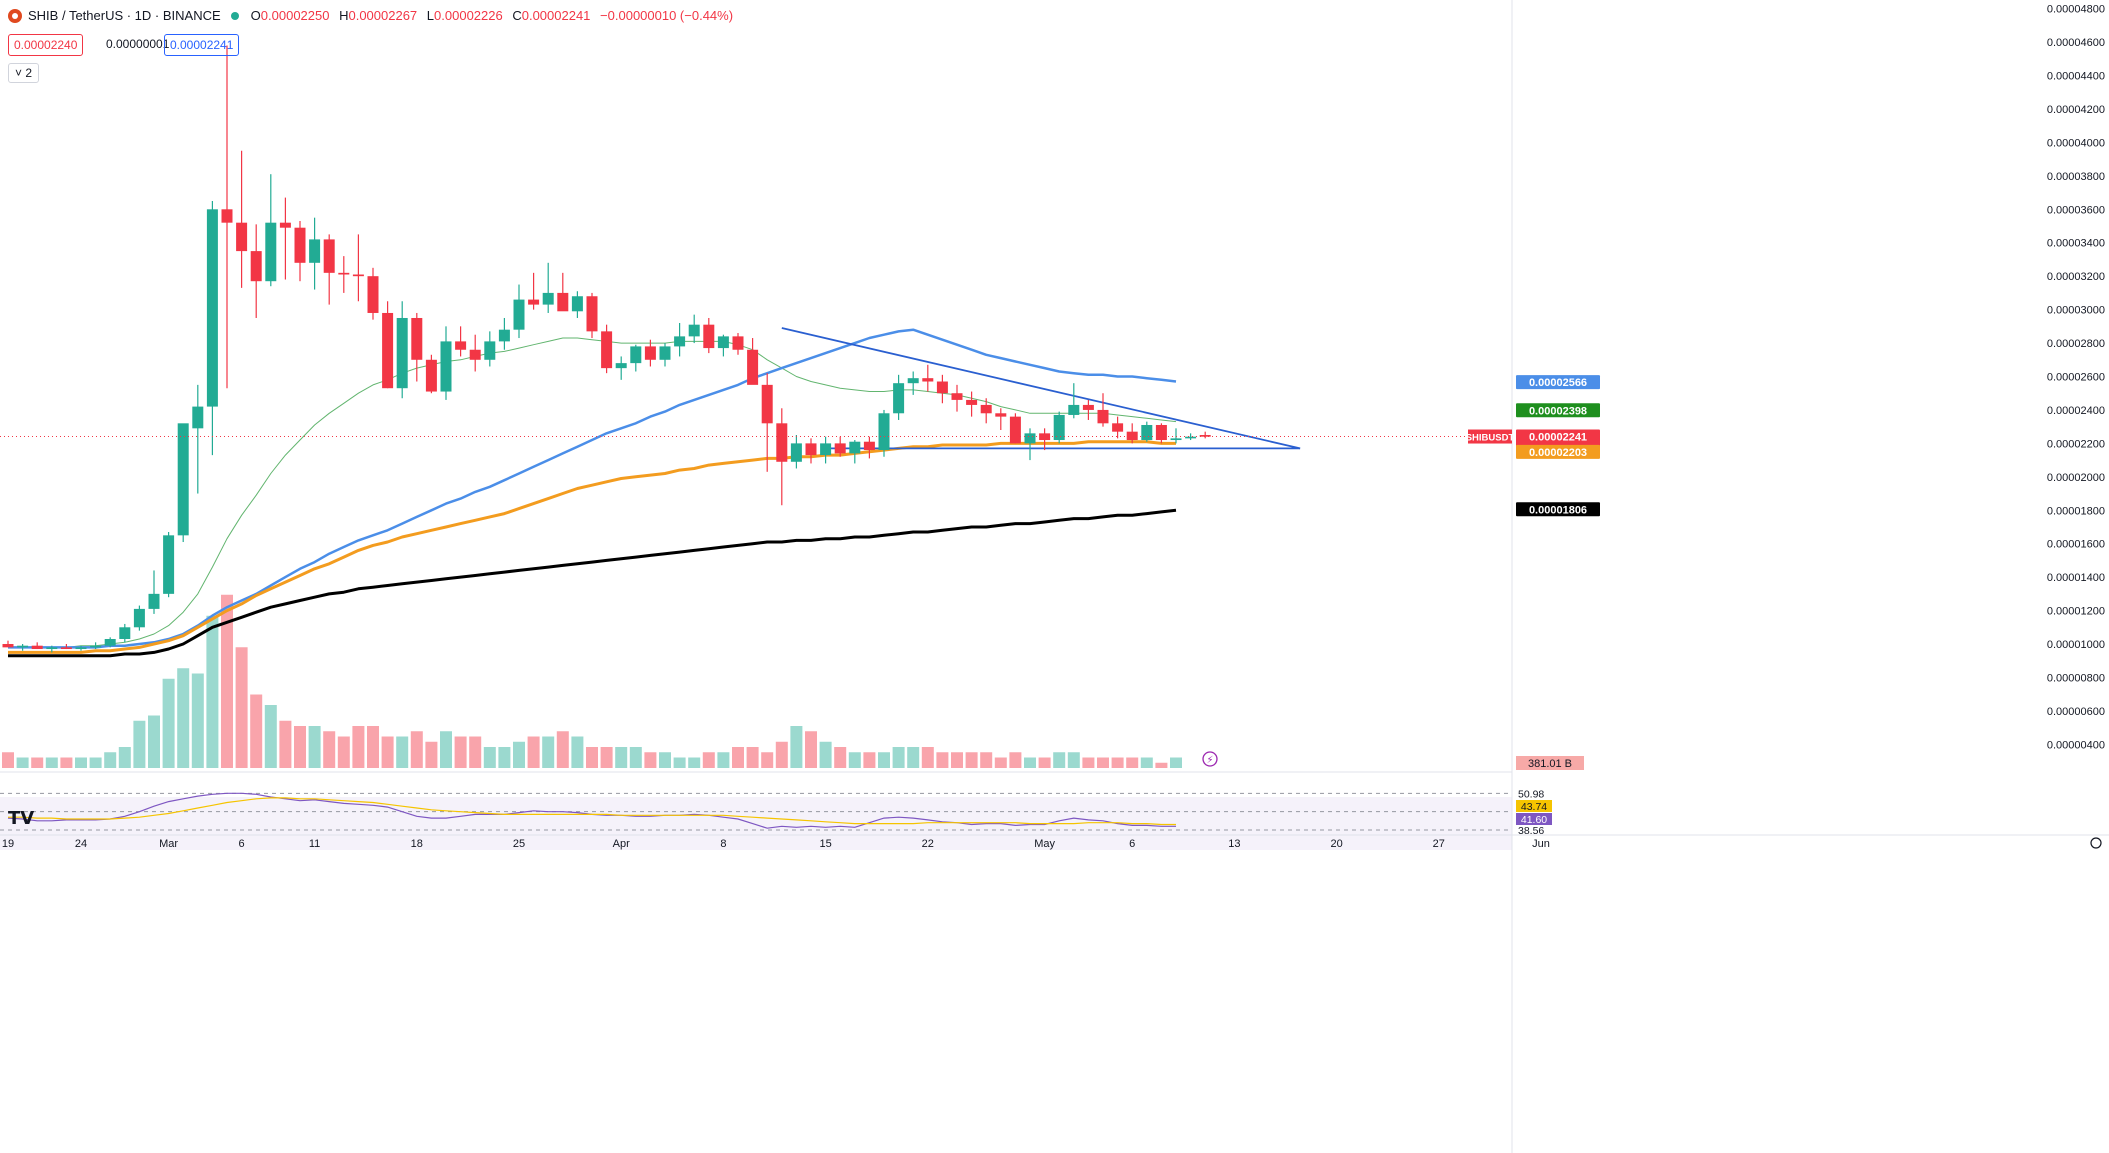  Describe the element at coordinates (1558, 438) in the screenshot. I see `price-label-text: 0.00002241` at that location.